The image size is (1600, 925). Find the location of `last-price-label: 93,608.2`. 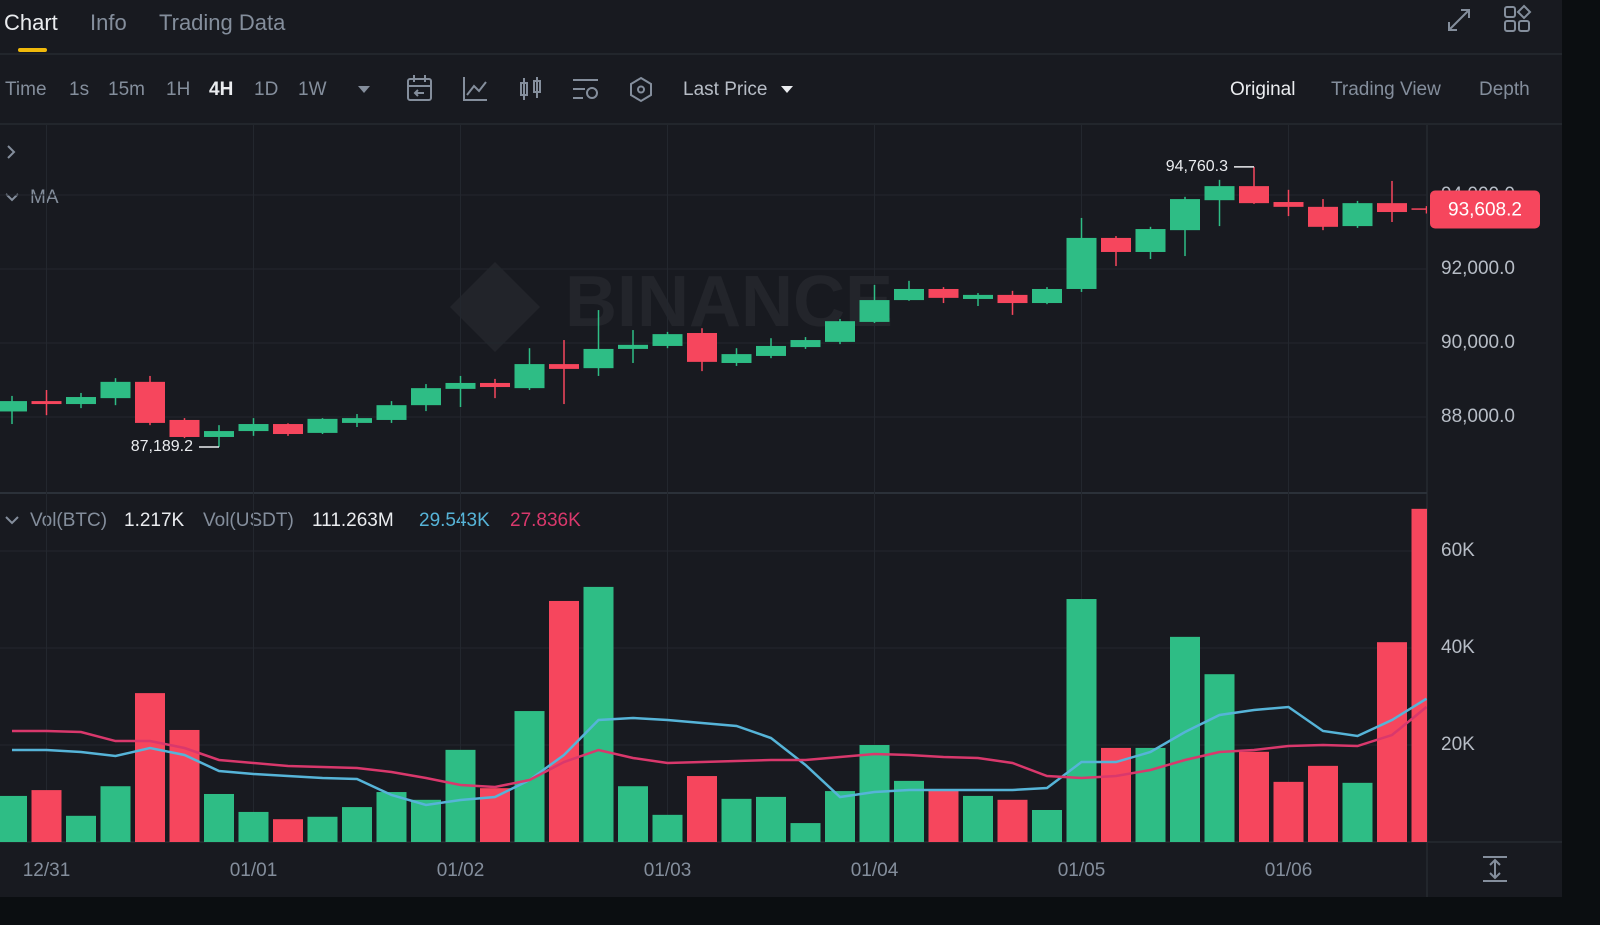

last-price-label: 93,608.2 is located at coordinates (1485, 210).